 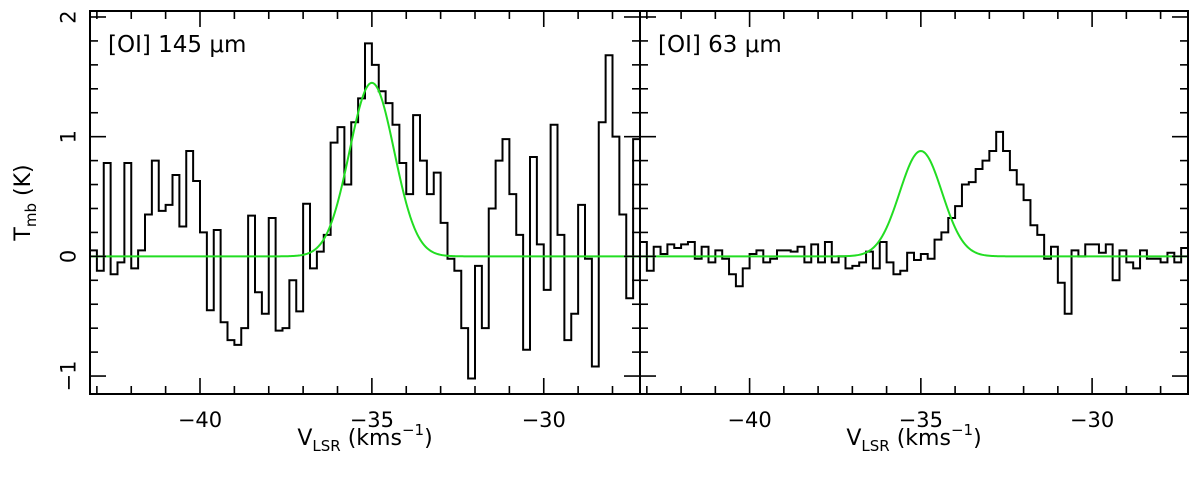 I want to click on y-axis-label: Tmb (K), so click(x=25, y=202).